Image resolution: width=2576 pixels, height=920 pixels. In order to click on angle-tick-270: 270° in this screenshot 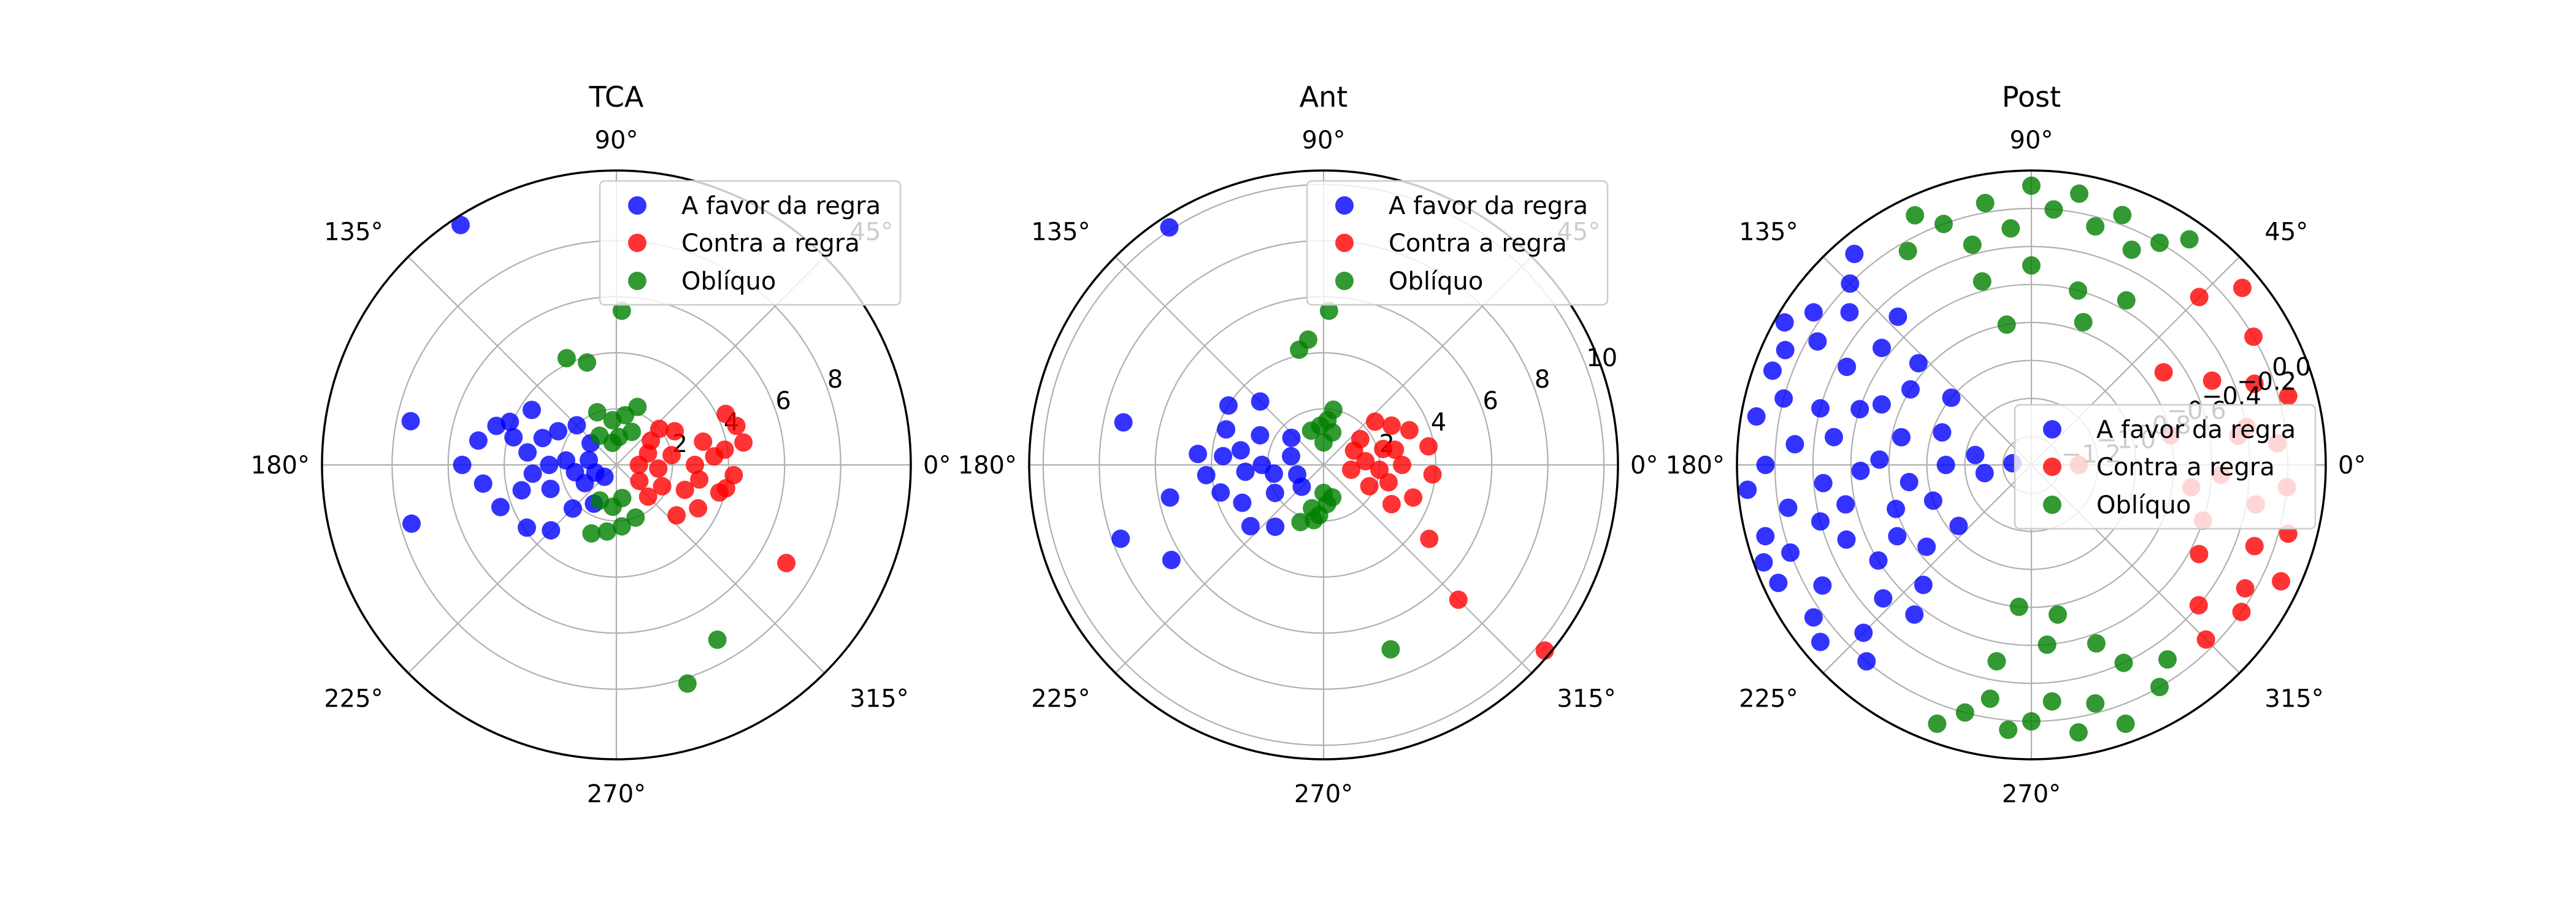, I will do `click(1323, 794)`.